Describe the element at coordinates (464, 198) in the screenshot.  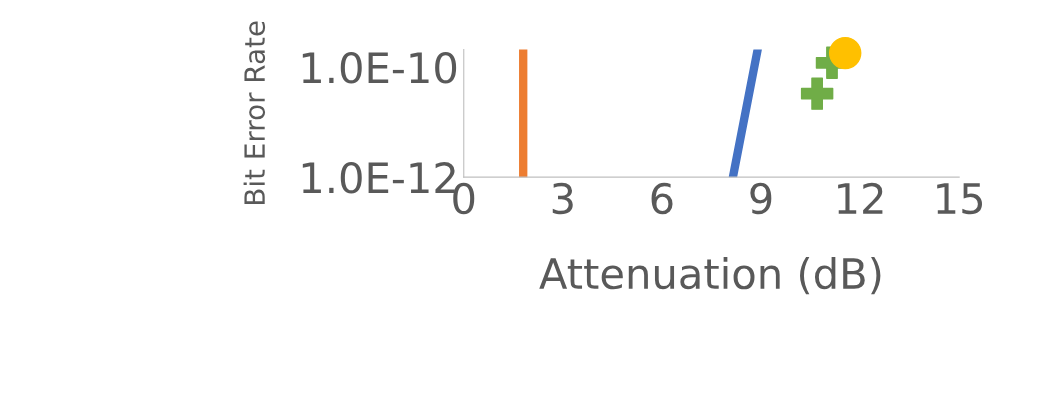
I see `x-tick-label: 0` at that location.